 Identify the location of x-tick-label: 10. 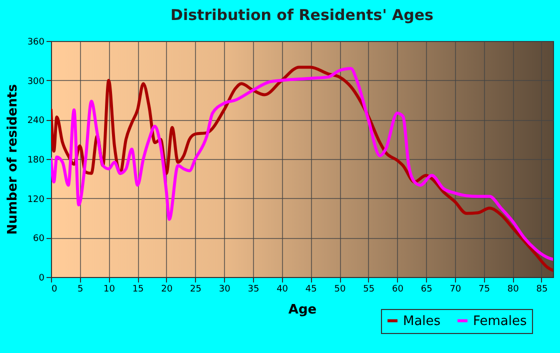
(109, 289).